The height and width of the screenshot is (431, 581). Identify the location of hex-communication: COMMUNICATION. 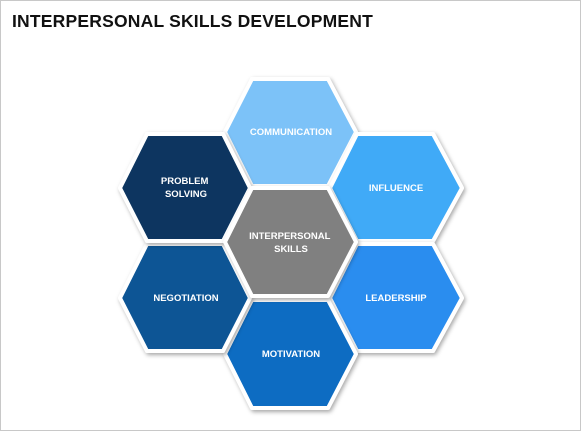
(290, 132).